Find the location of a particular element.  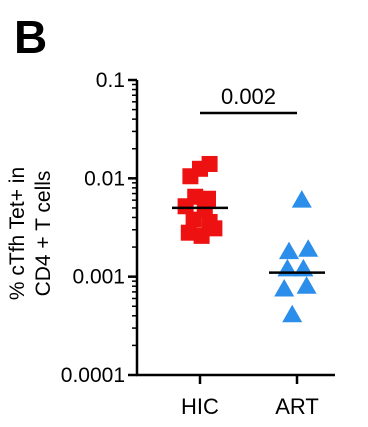

x-tick-label: HIC is located at coordinates (200, 406).